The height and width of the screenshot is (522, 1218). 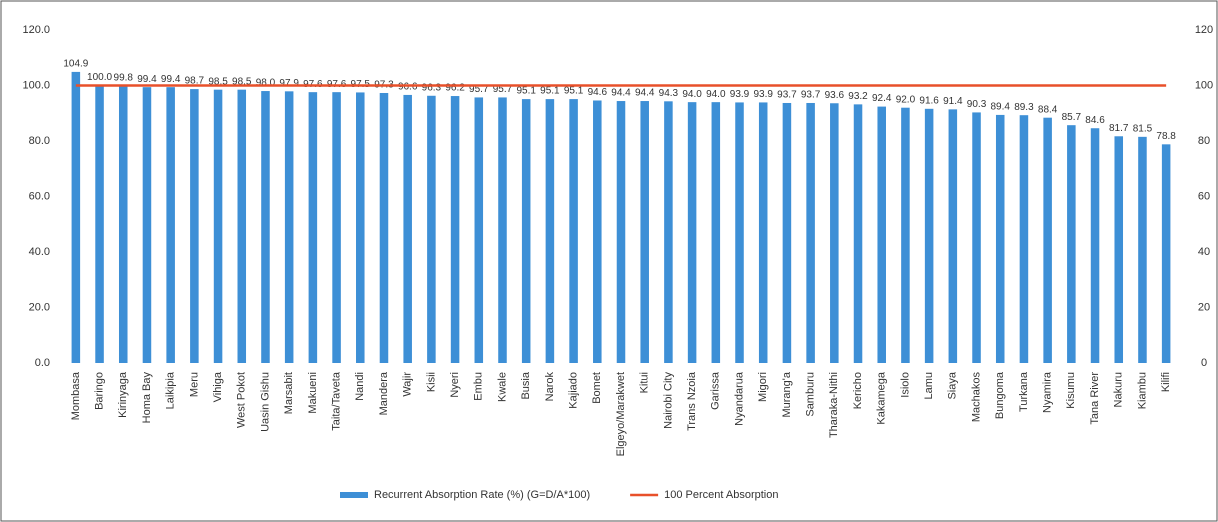 What do you see at coordinates (408, 87) in the screenshot?
I see `value-label: 96.6` at bounding box center [408, 87].